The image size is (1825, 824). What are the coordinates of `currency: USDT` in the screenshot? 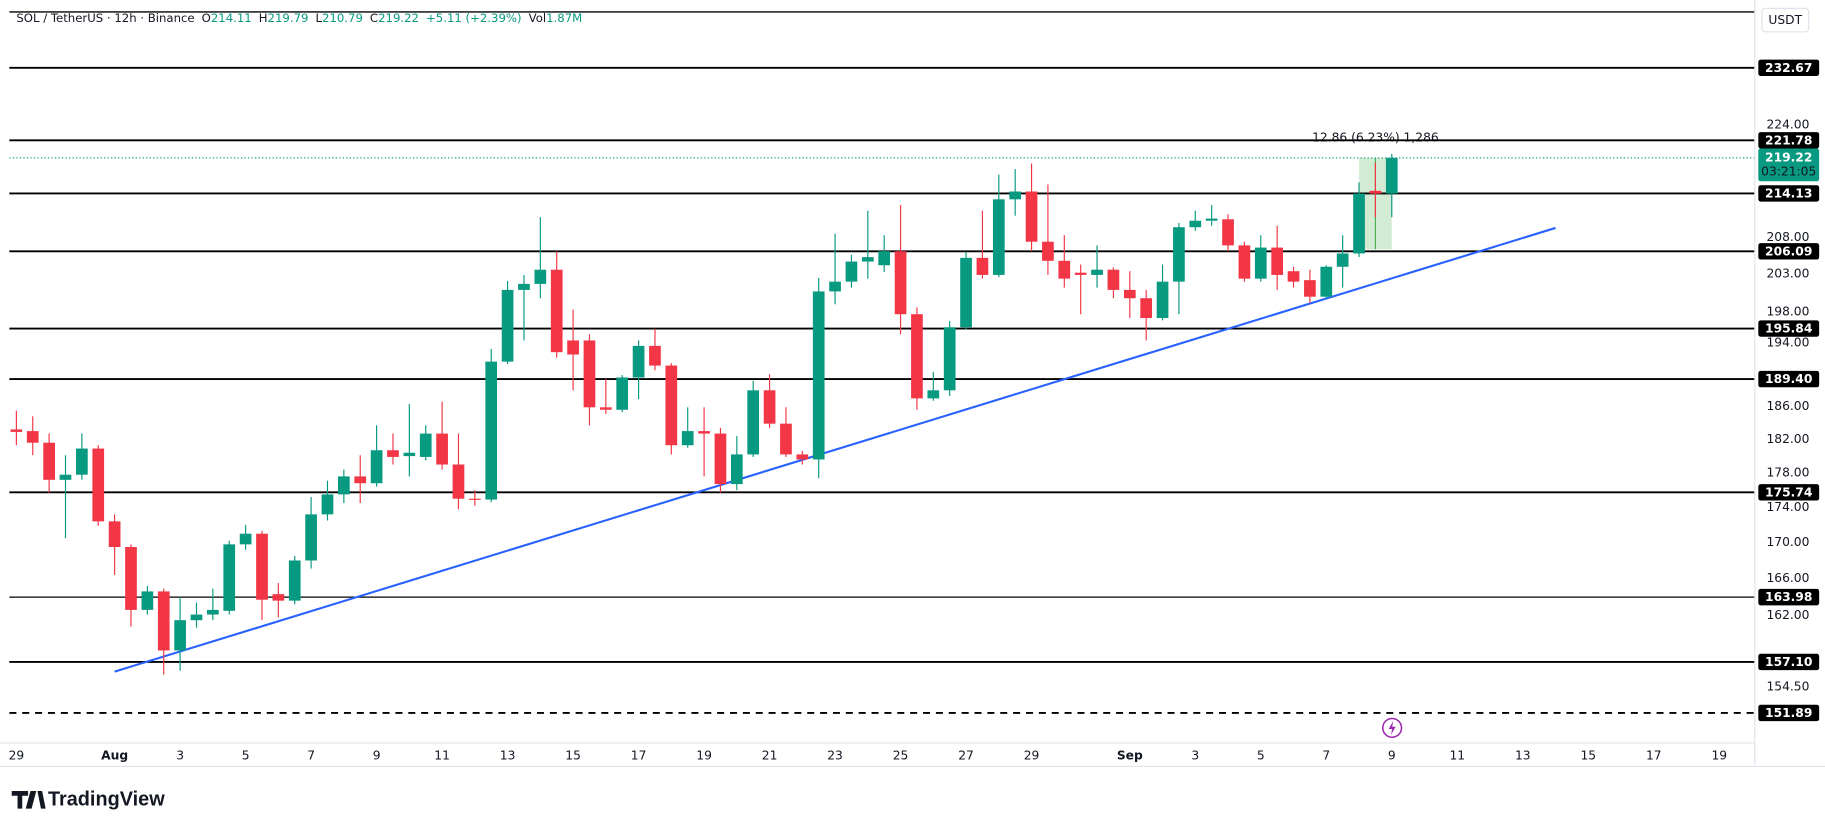 It's located at (1785, 20).